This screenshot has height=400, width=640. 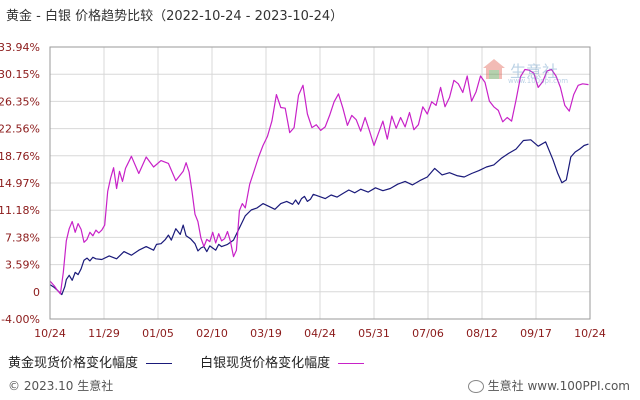 I want to click on site-name: 生意社, so click(x=505, y=386).